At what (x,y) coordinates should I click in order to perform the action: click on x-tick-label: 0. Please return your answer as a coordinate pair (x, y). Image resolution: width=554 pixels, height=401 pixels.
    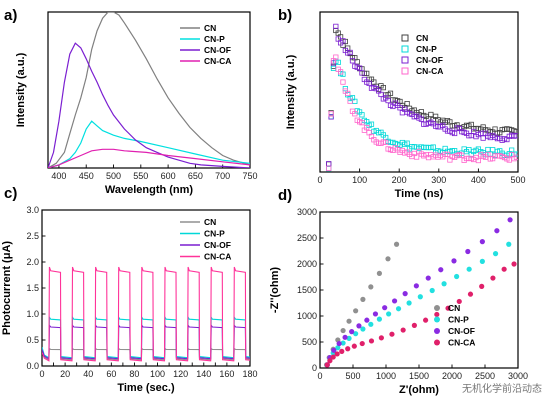
    Looking at the image, I should click on (319, 376).